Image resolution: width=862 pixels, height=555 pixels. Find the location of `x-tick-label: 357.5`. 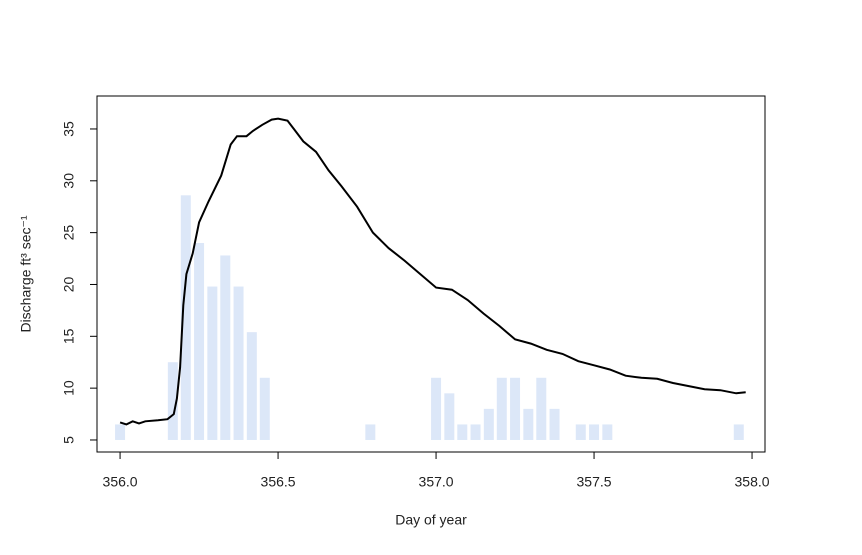

x-tick-label: 357.5 is located at coordinates (594, 482).